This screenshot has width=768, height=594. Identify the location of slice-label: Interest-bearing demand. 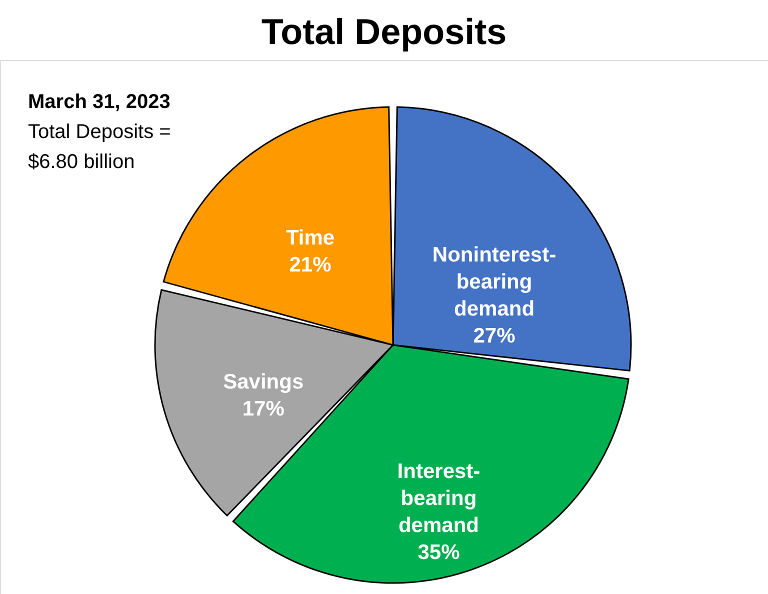
(438, 499).